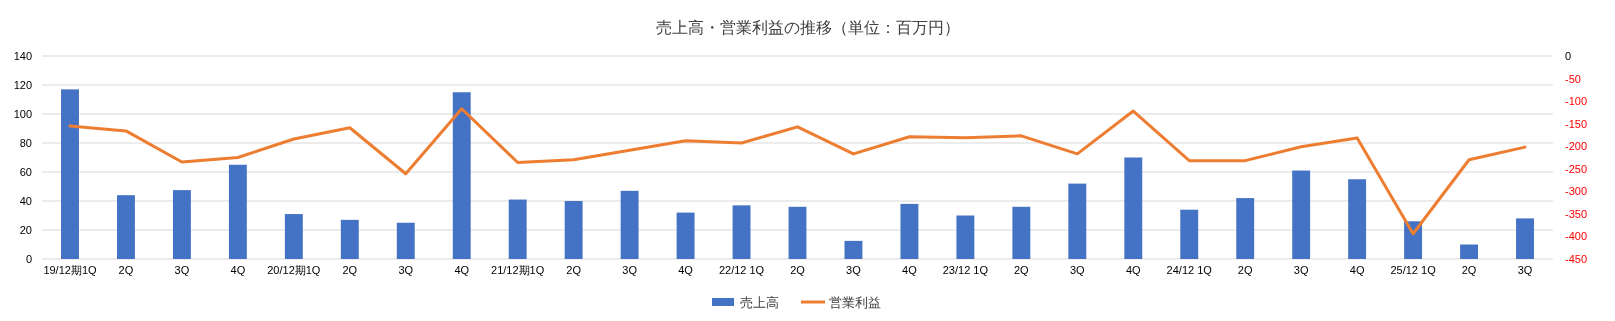 Image resolution: width=1615 pixels, height=321 pixels. I want to click on y2-tick-label: -50, so click(1573, 78).